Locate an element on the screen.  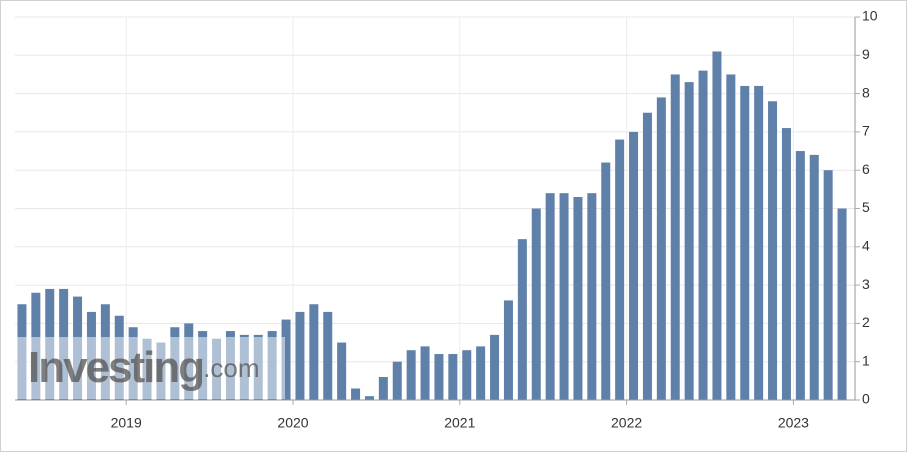
watermark-box is located at coordinates (151, 368).